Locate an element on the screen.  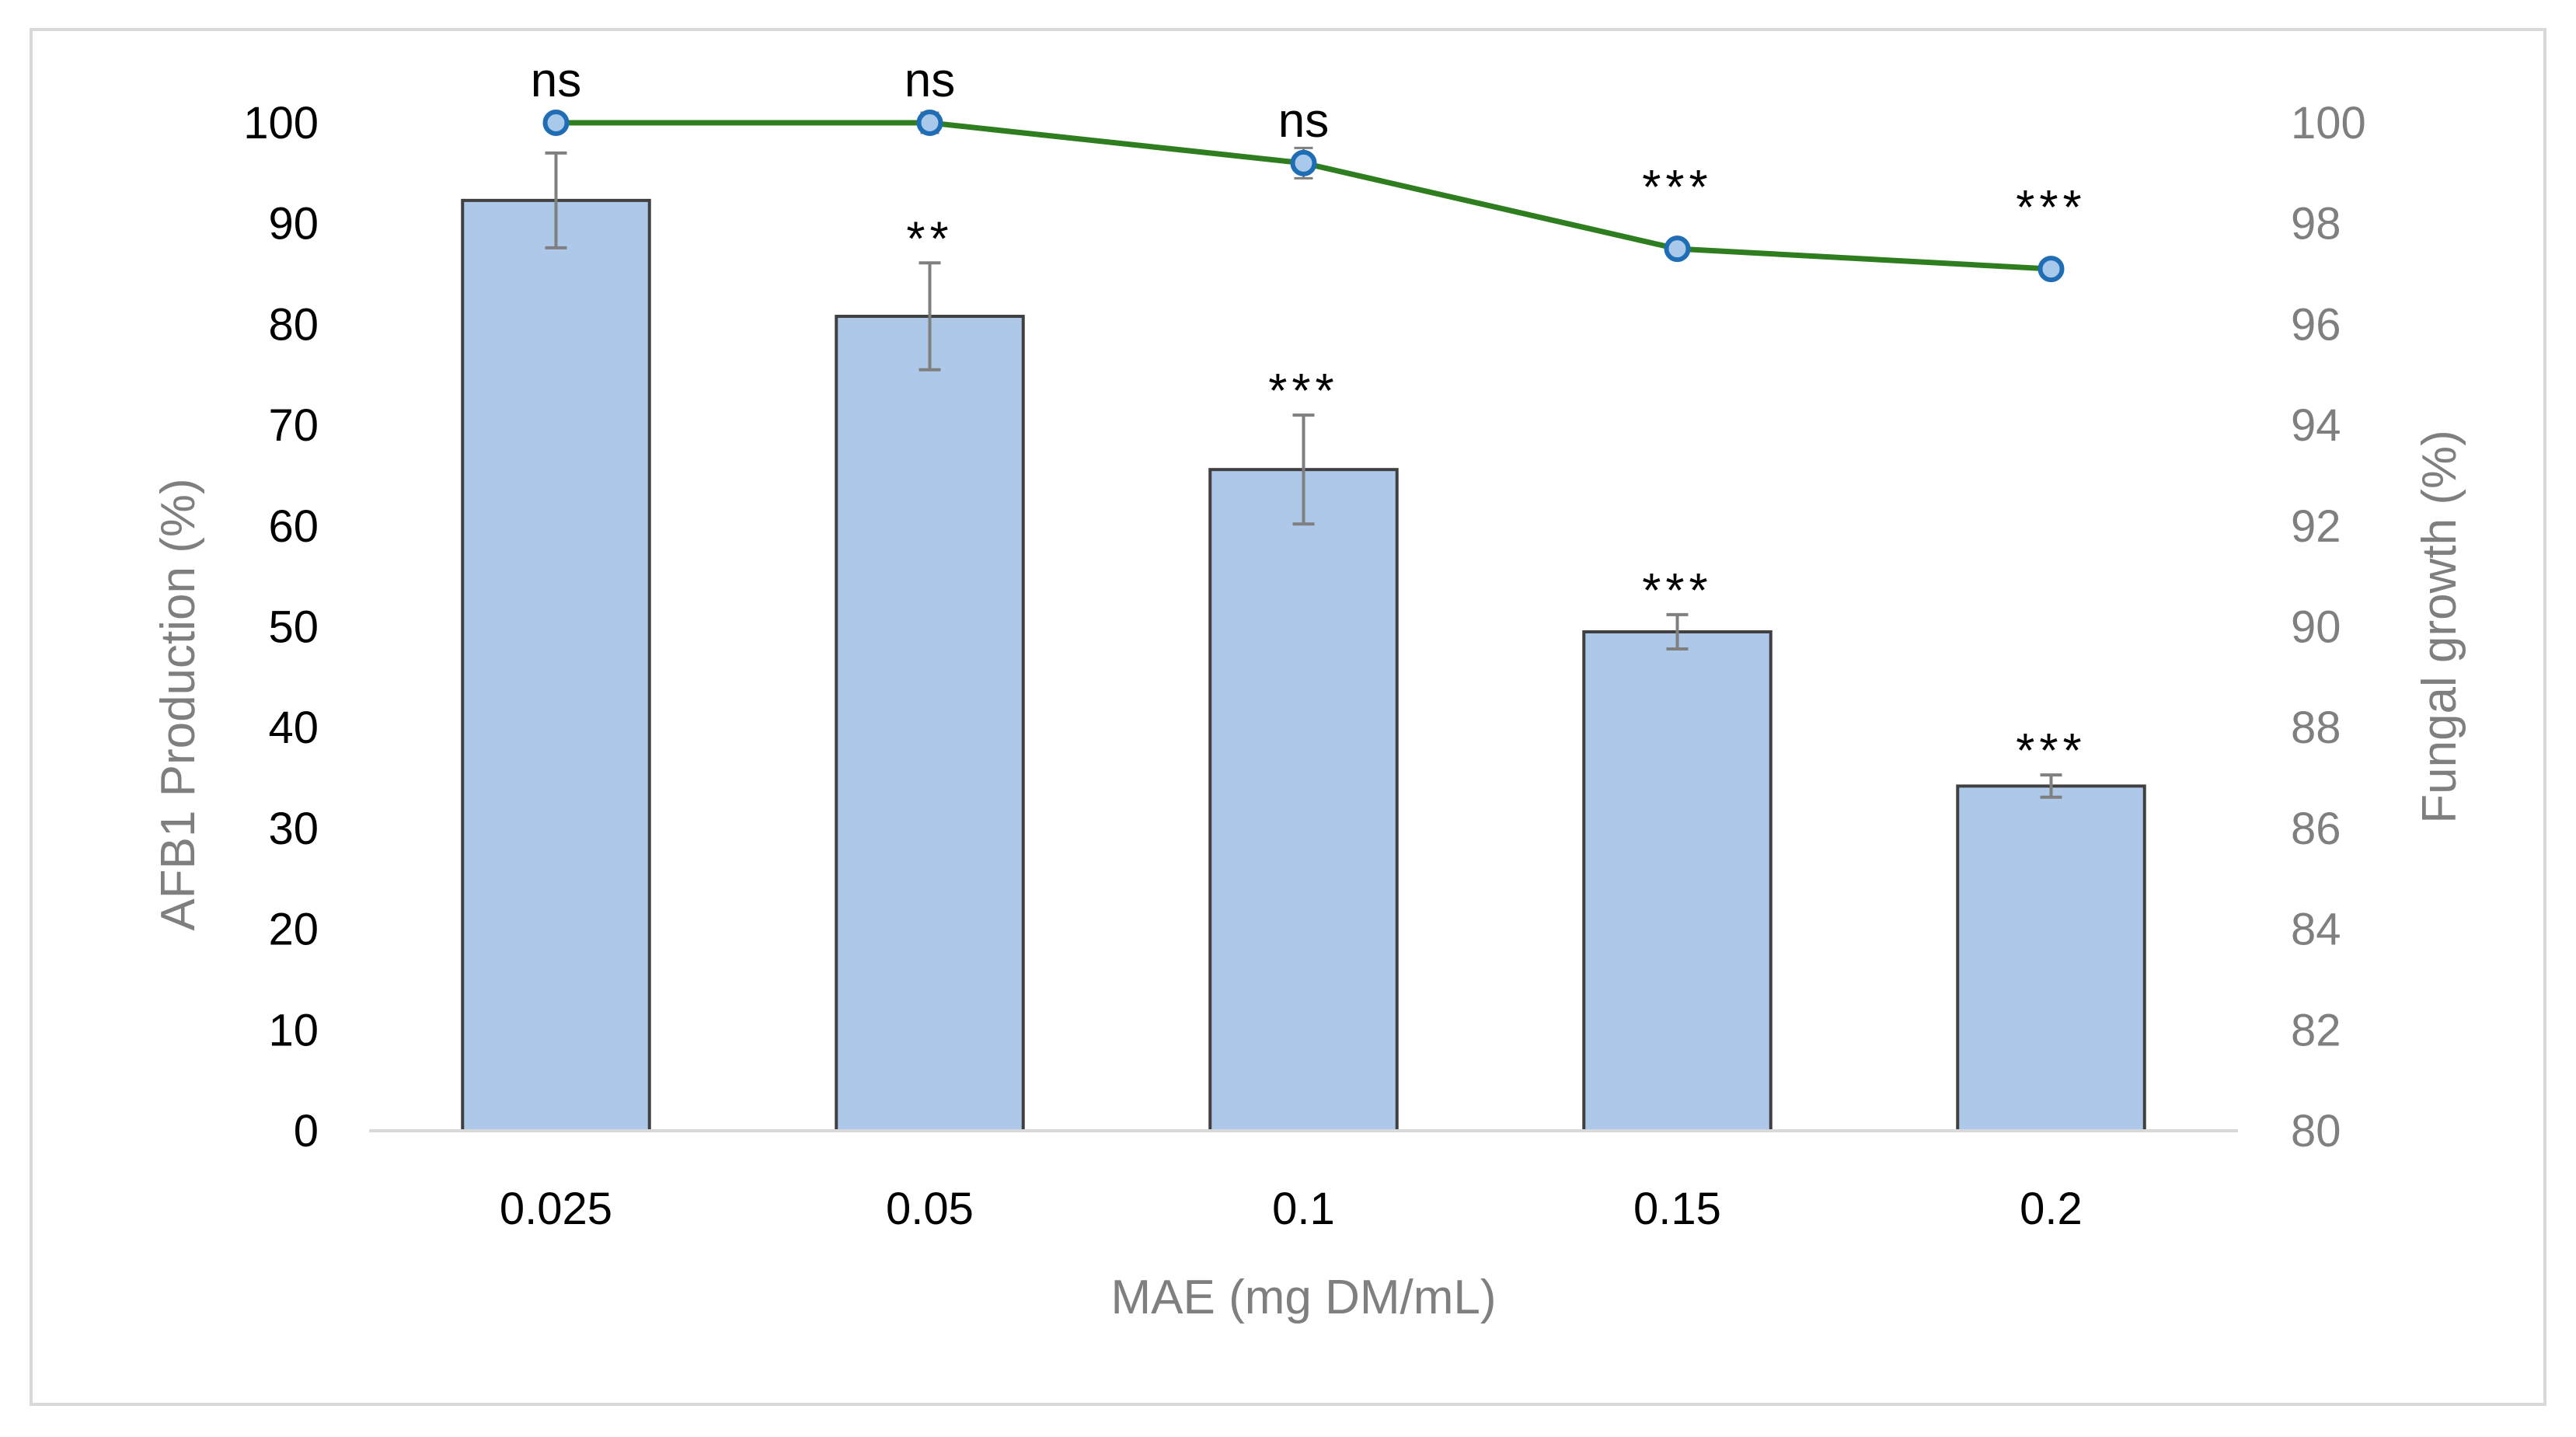
y2-tick-label: 96 is located at coordinates (2316, 324).